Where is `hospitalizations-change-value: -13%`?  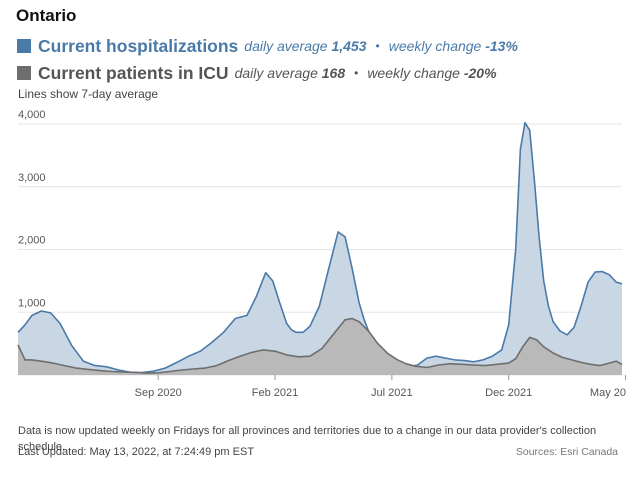 hospitalizations-change-value: -13% is located at coordinates (501, 46).